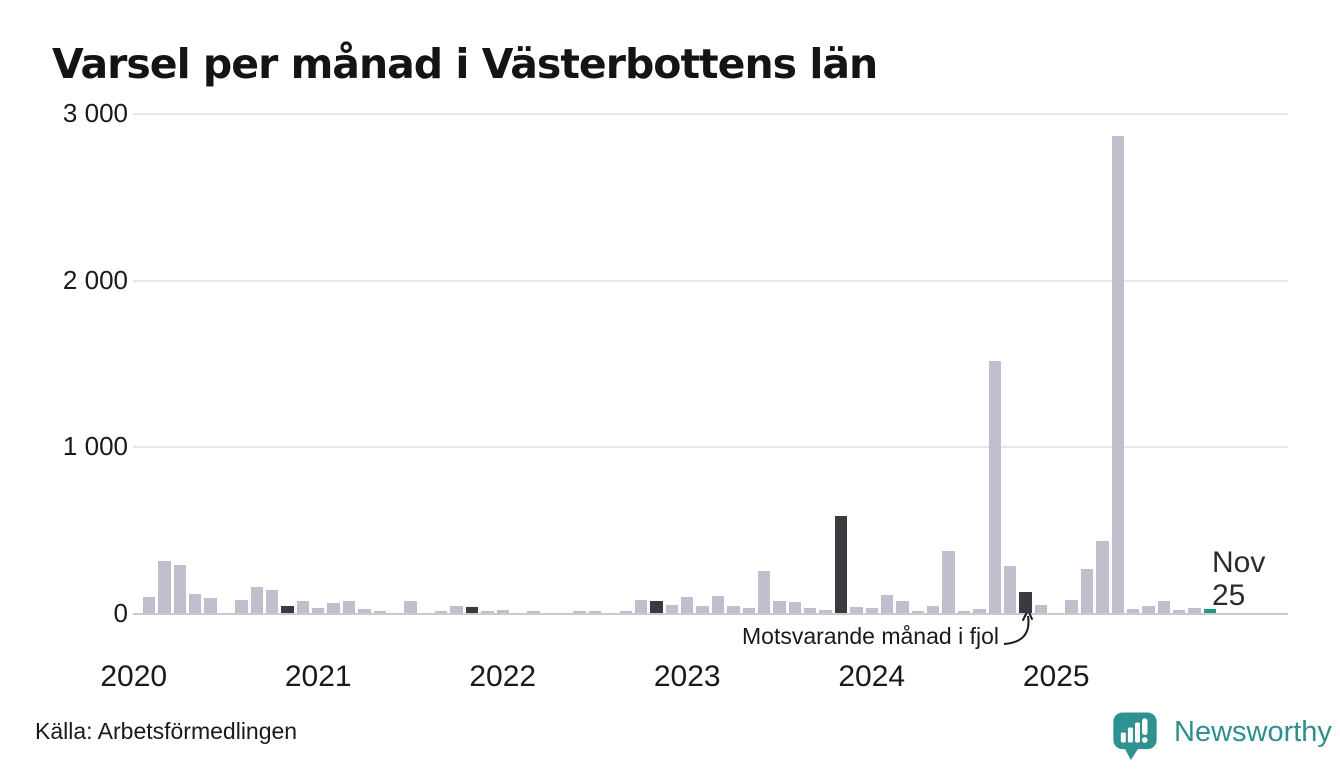 The height and width of the screenshot is (780, 1340). I want to click on bar-current-month, so click(1210, 610).